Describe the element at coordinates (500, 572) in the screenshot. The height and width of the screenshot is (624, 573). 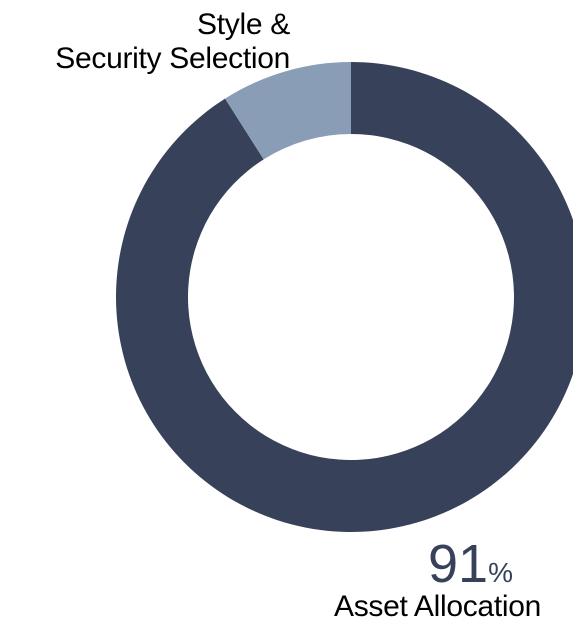
I see `percent-unit: %` at that location.